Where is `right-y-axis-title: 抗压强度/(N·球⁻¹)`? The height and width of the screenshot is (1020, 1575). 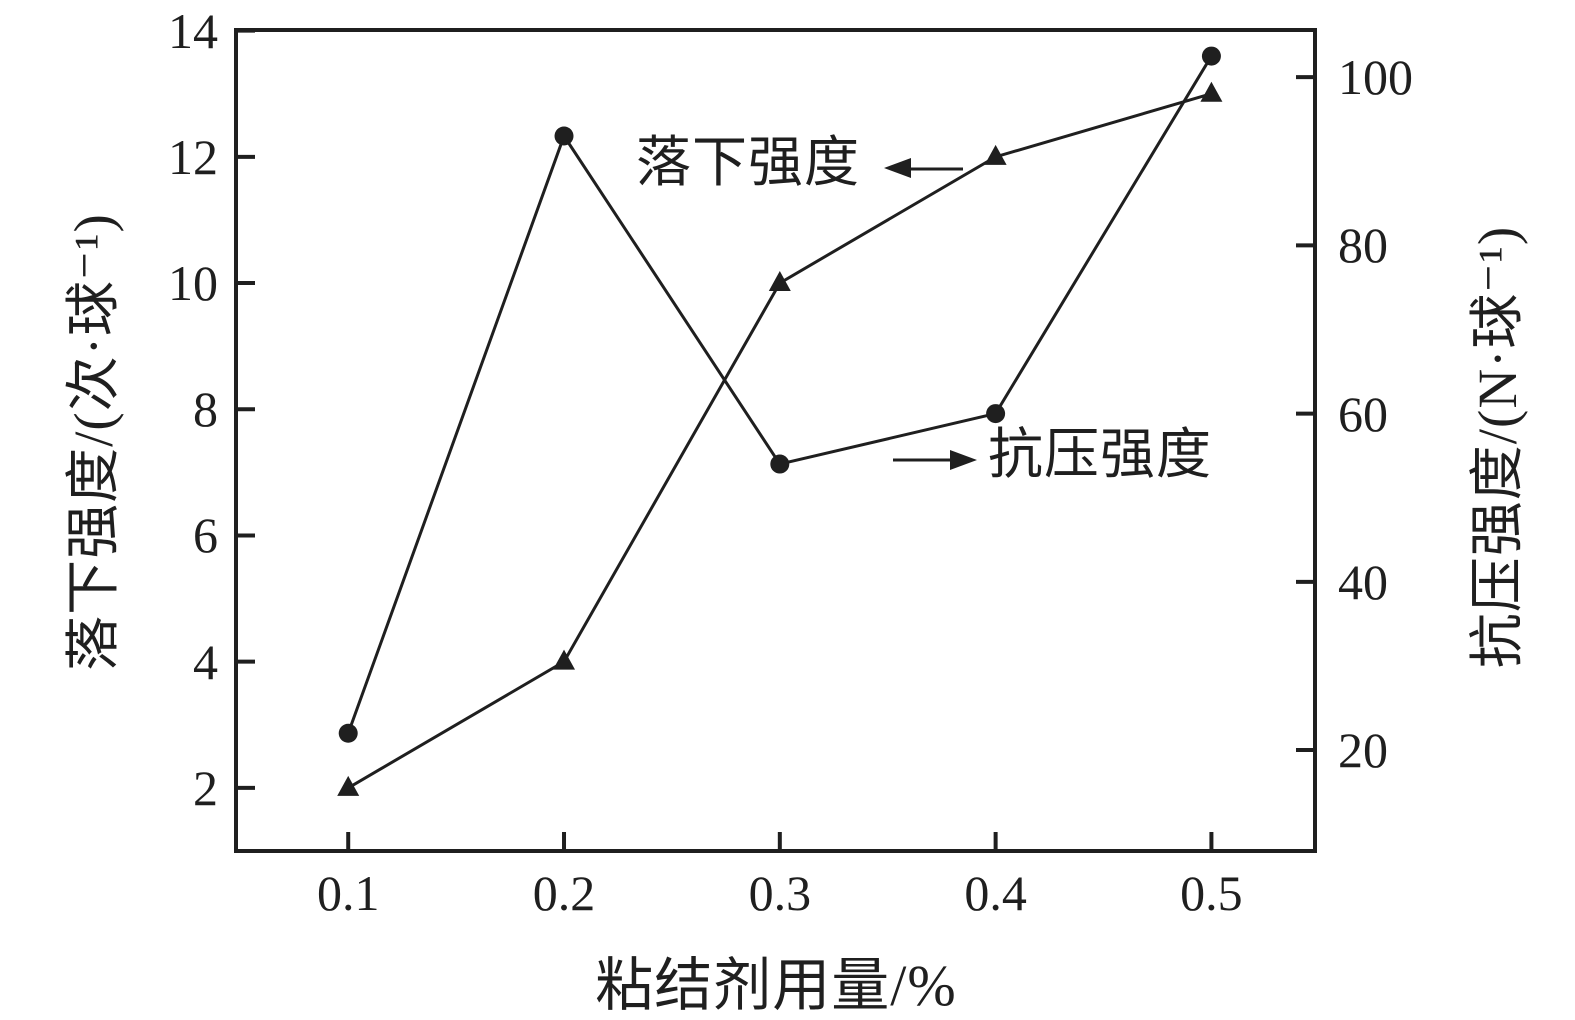
right-y-axis-title: 抗压强度/(N·球⁻¹) is located at coordinates (1497, 447).